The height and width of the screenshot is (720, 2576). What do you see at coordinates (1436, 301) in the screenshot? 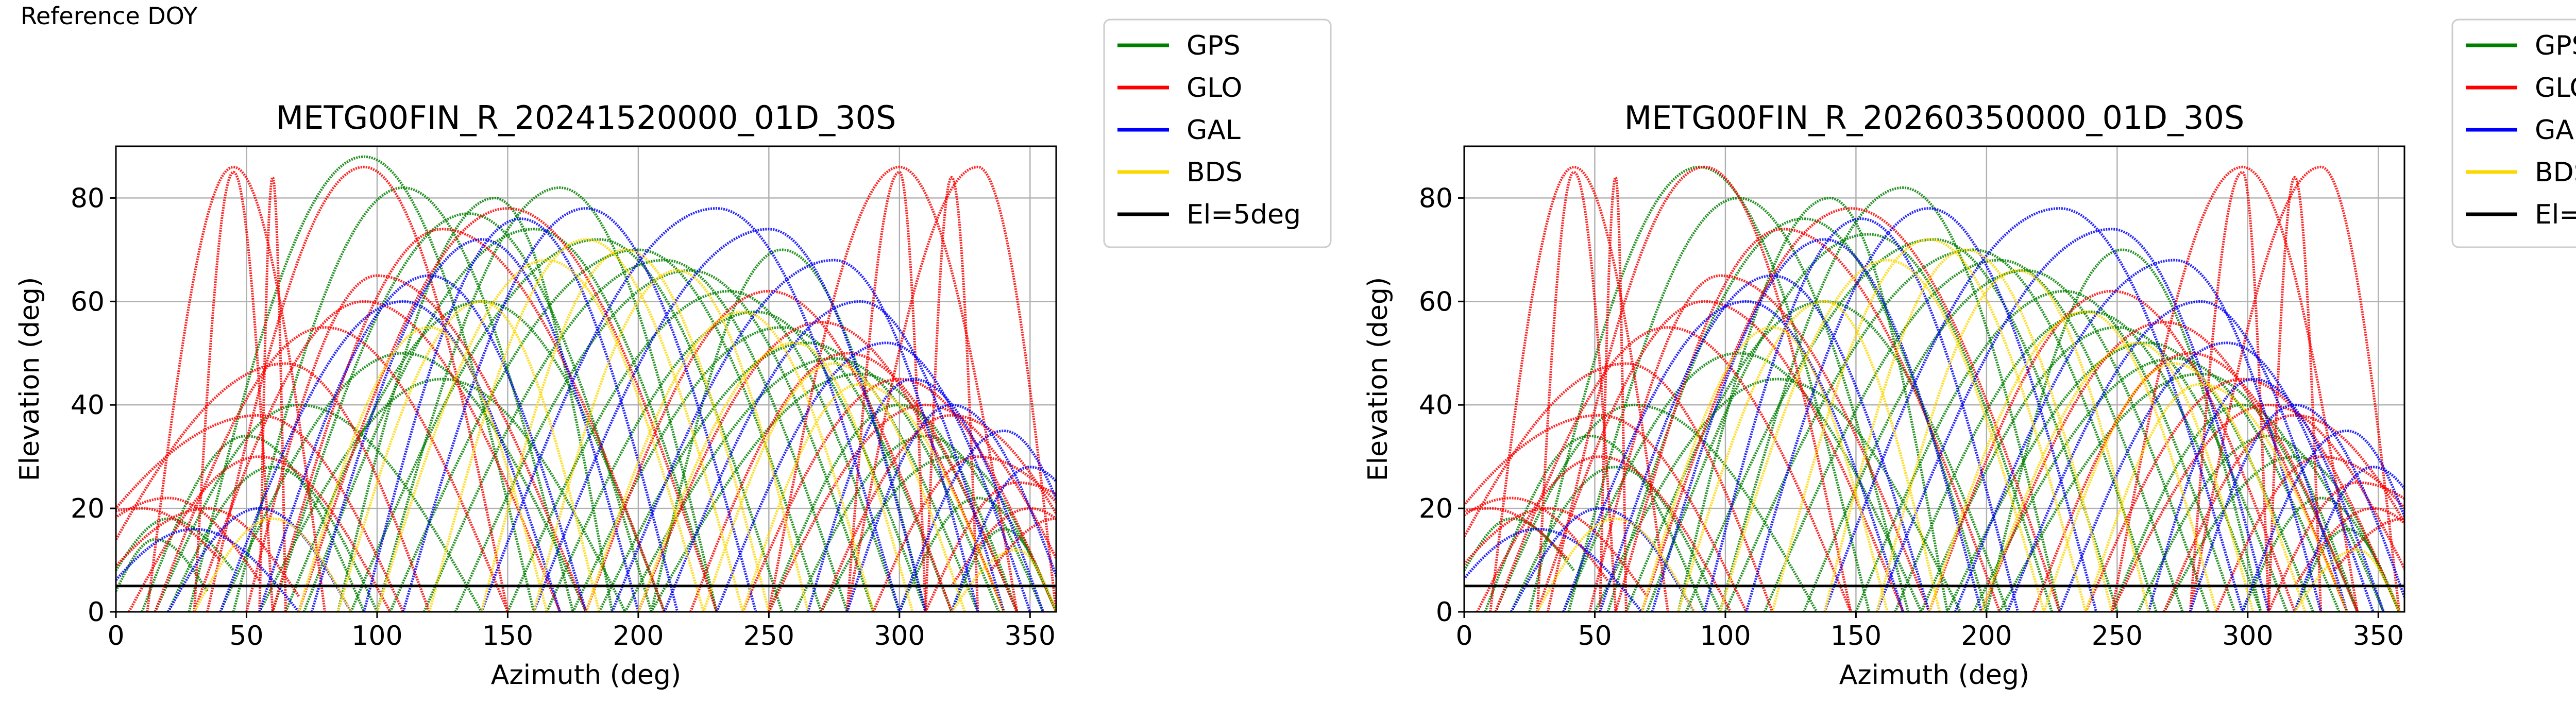
I see `y-tick-label: 60` at bounding box center [1436, 301].